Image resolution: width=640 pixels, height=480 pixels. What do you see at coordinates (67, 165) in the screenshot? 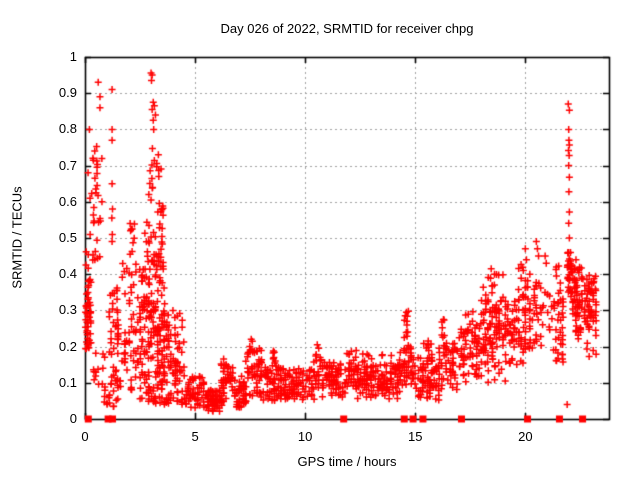
I see `y-tick-label: 0.7` at bounding box center [67, 165].